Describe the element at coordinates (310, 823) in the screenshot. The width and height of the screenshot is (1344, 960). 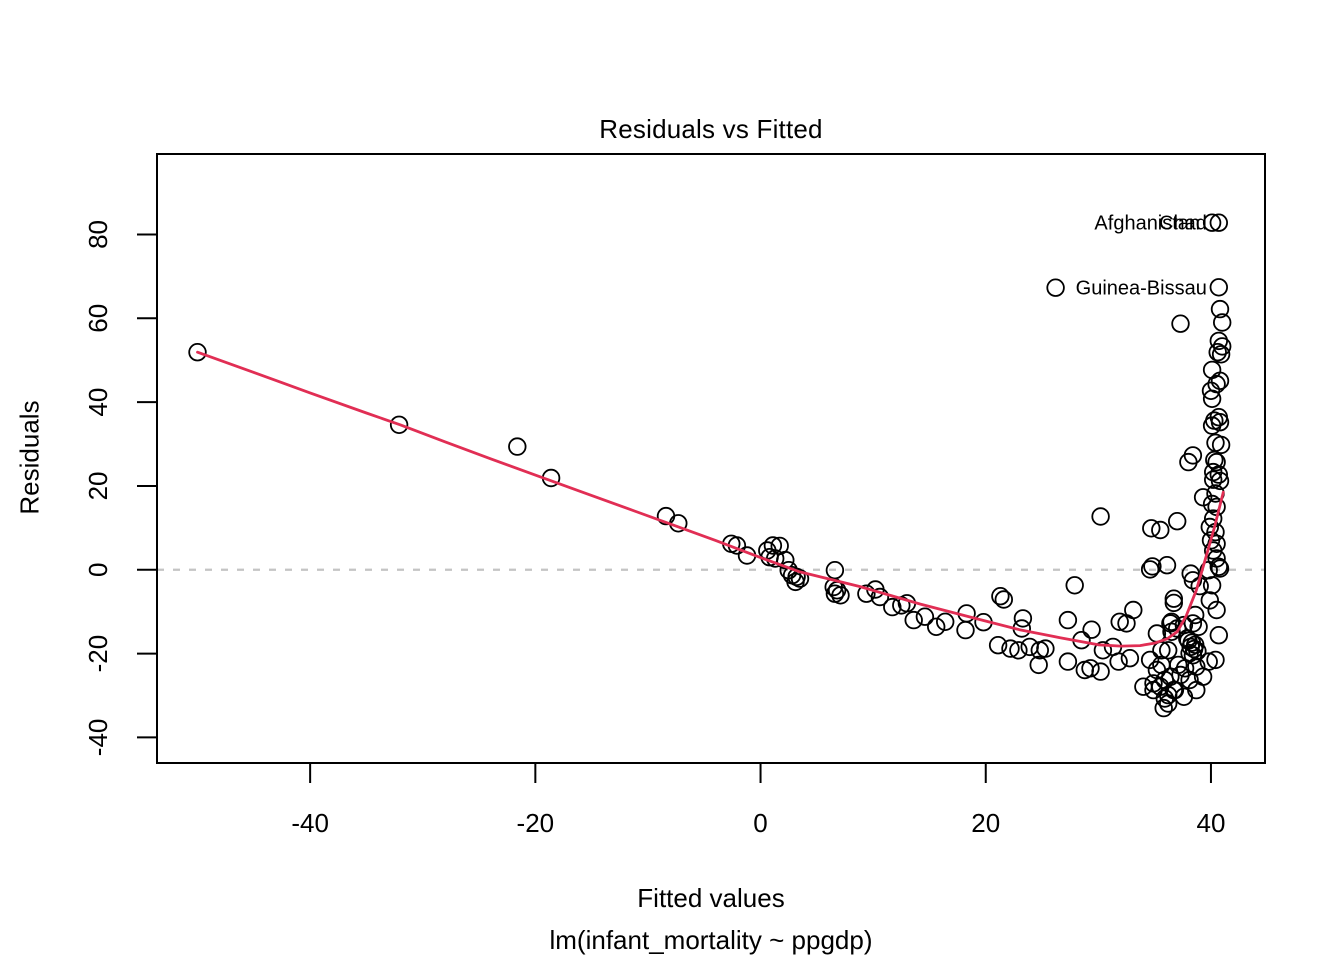
I see `x-tick-label: -40` at that location.